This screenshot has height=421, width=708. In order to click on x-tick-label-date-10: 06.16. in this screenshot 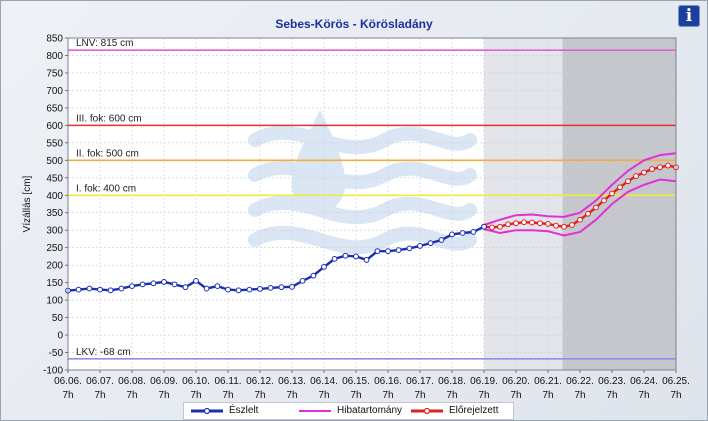, I will do `click(388, 381)`.